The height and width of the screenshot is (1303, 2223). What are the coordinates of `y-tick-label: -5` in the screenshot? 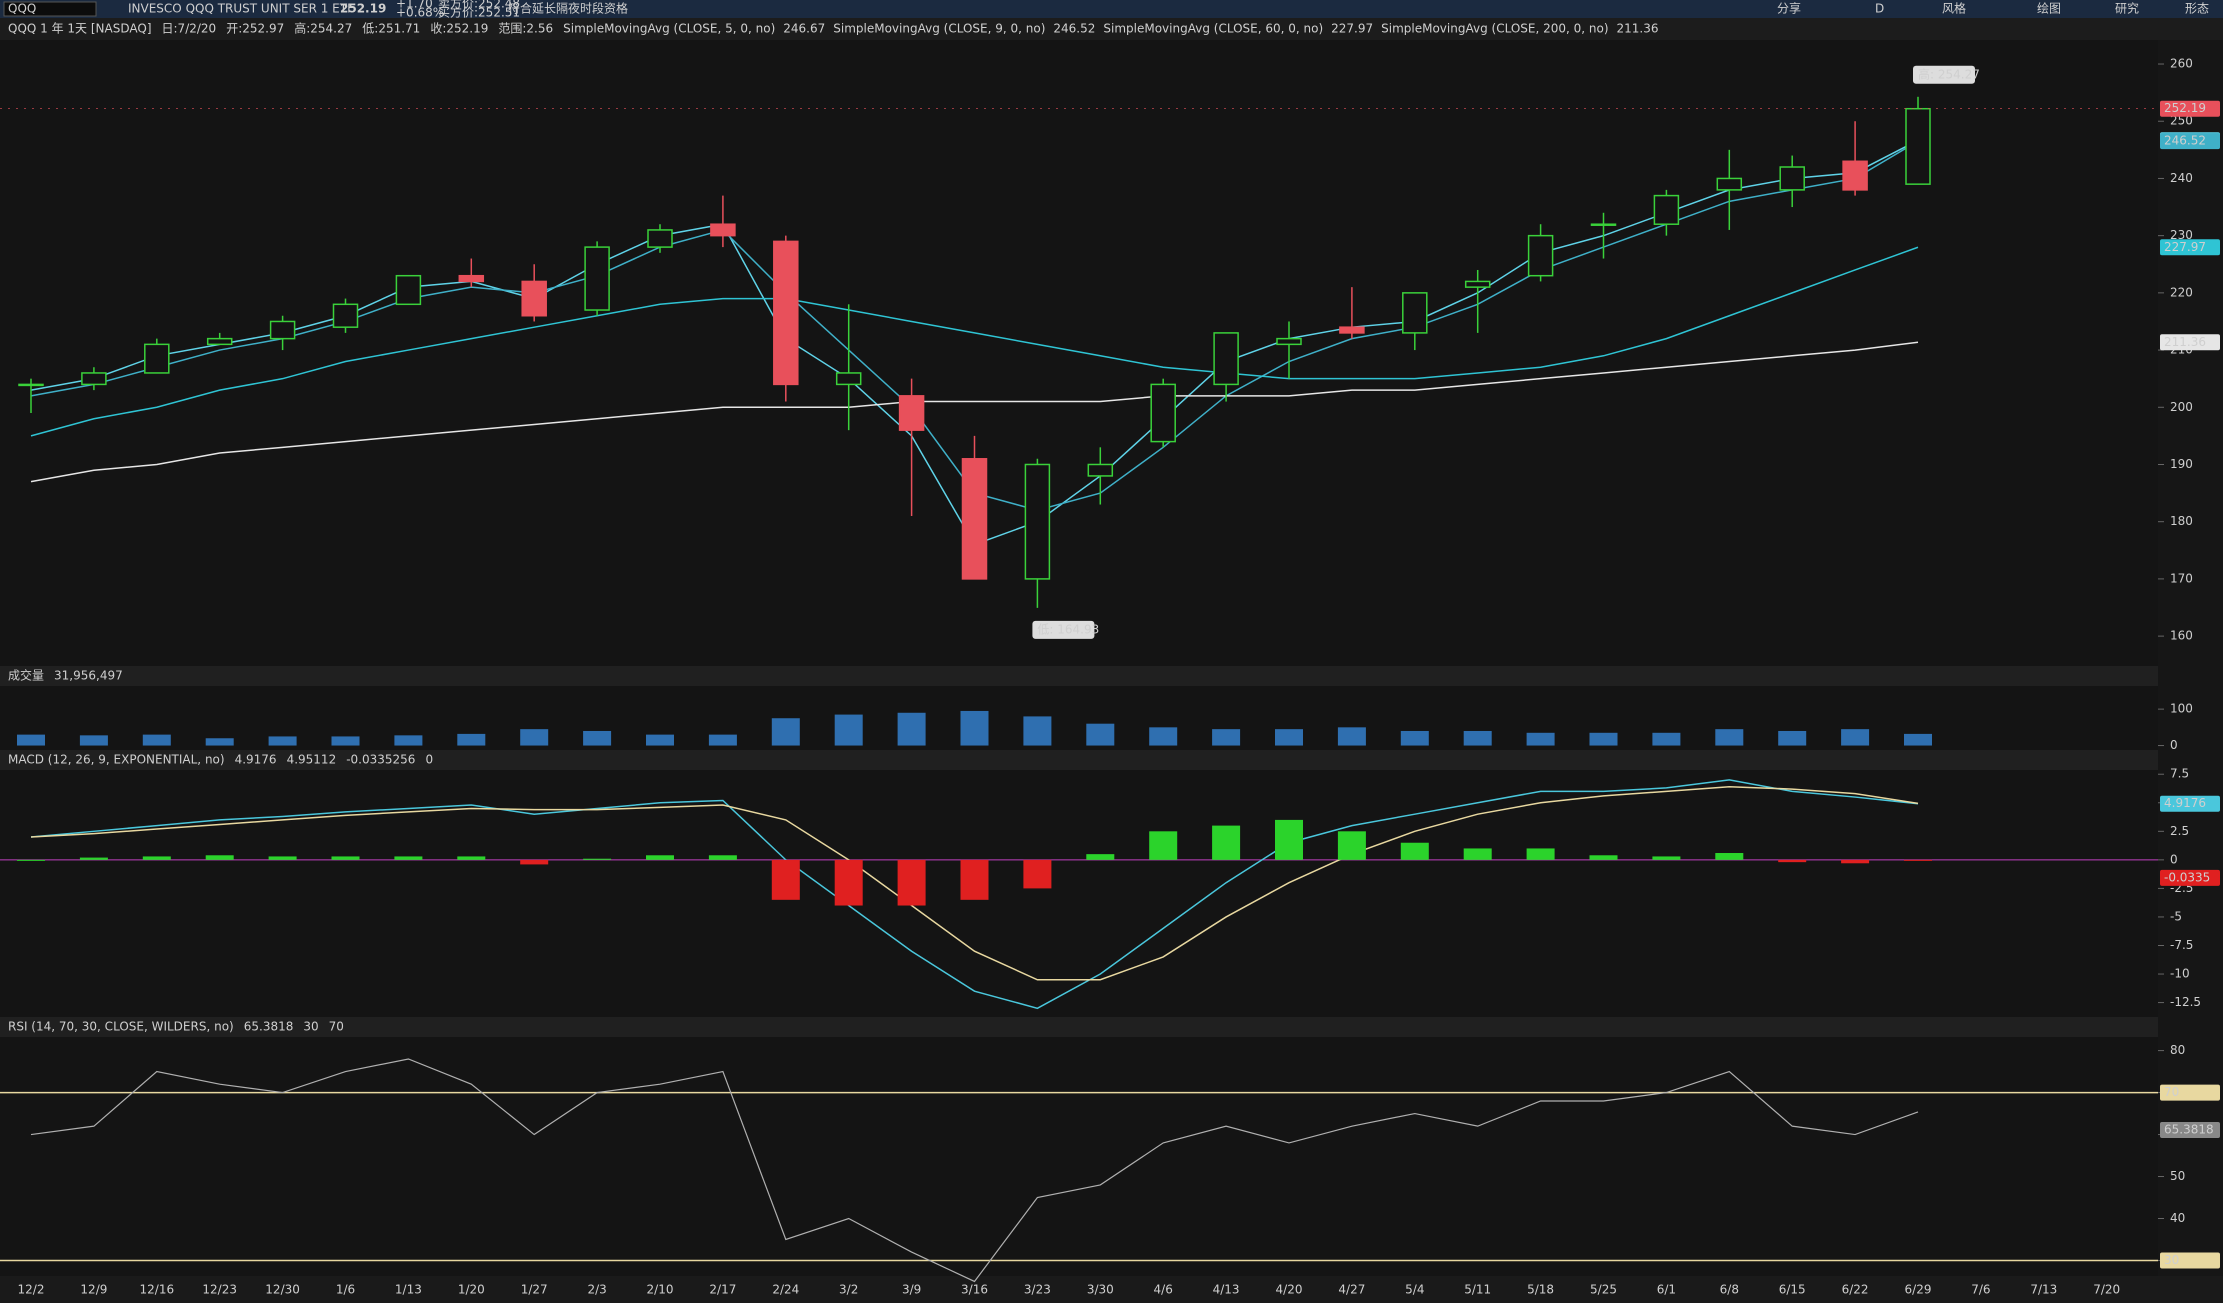 It's located at (2176, 916).